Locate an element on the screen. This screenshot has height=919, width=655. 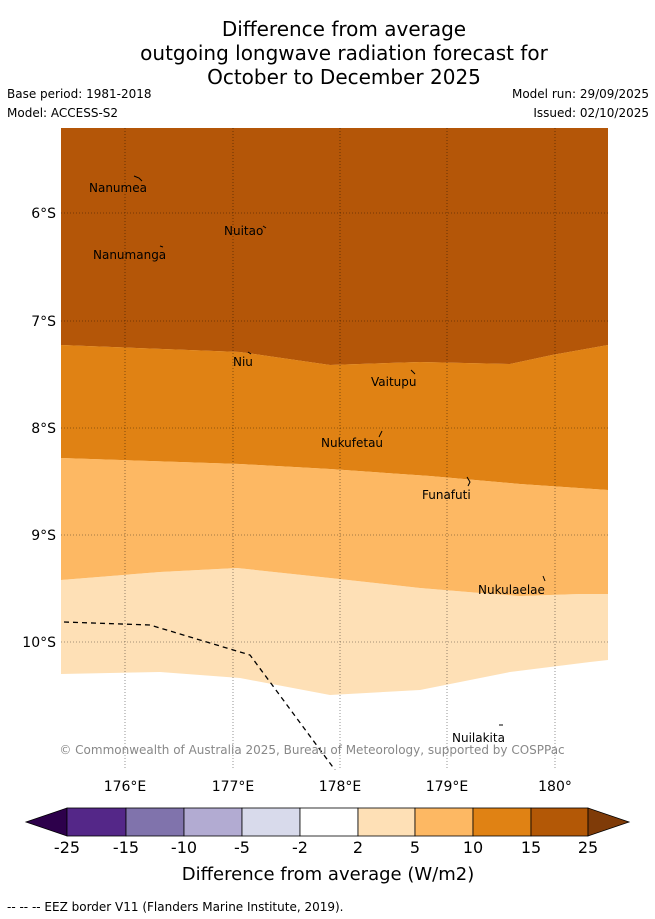
lat-label-8s: 8°S is located at coordinates (43, 429).